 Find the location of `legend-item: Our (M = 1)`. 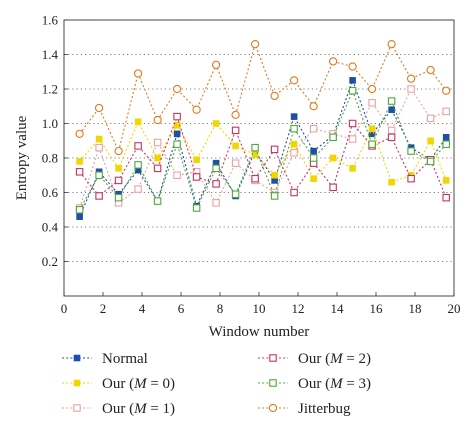

legend-item: Our (M = 1) is located at coordinates (118, 409).